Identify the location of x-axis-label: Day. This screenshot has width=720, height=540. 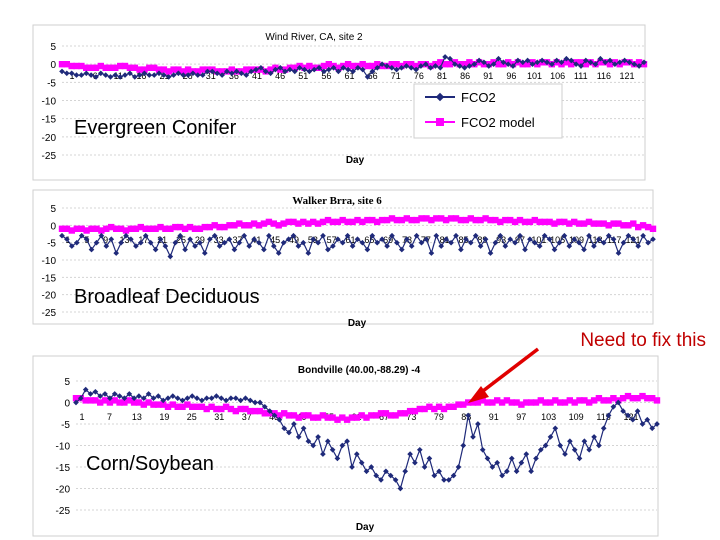
(357, 323).